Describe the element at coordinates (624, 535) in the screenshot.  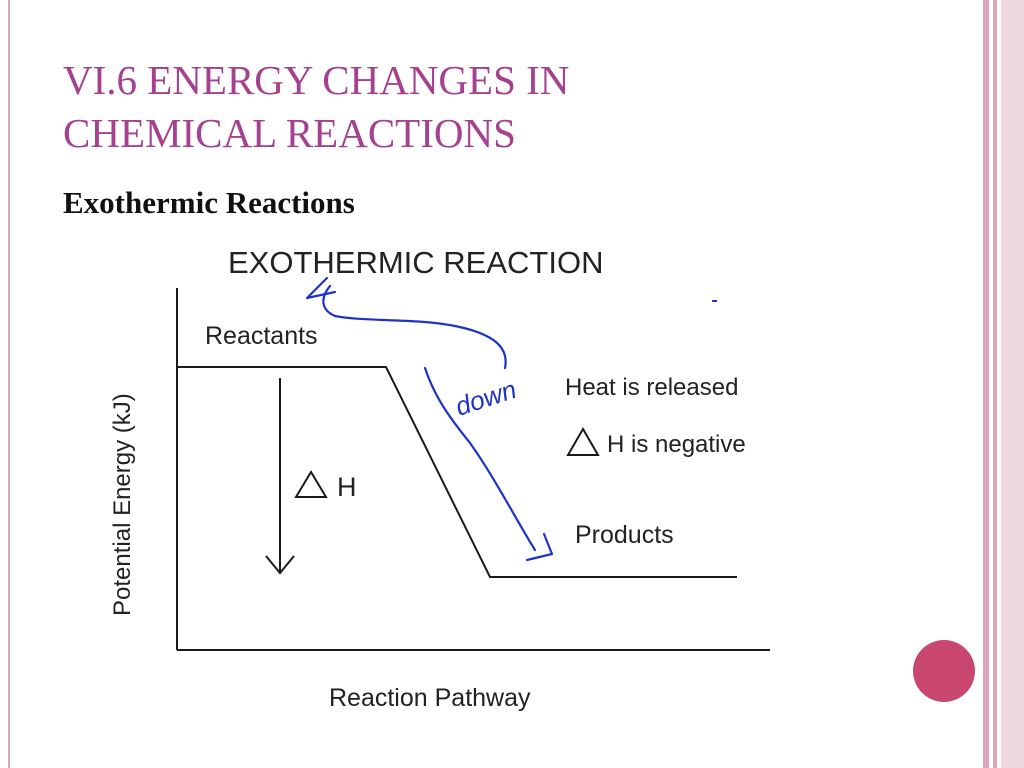
I see `products-label: Products` at that location.